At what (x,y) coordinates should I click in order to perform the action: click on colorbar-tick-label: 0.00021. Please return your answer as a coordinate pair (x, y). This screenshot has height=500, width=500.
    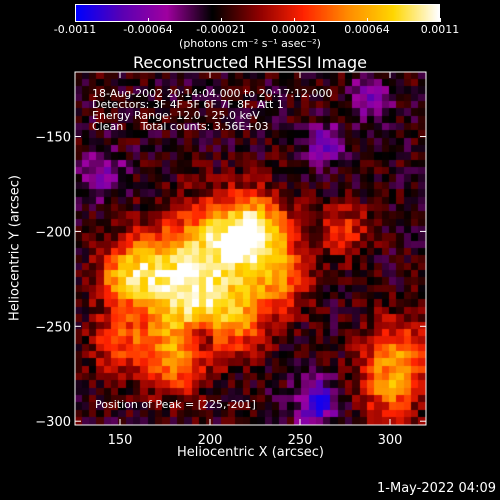
    Looking at the image, I should click on (294, 29).